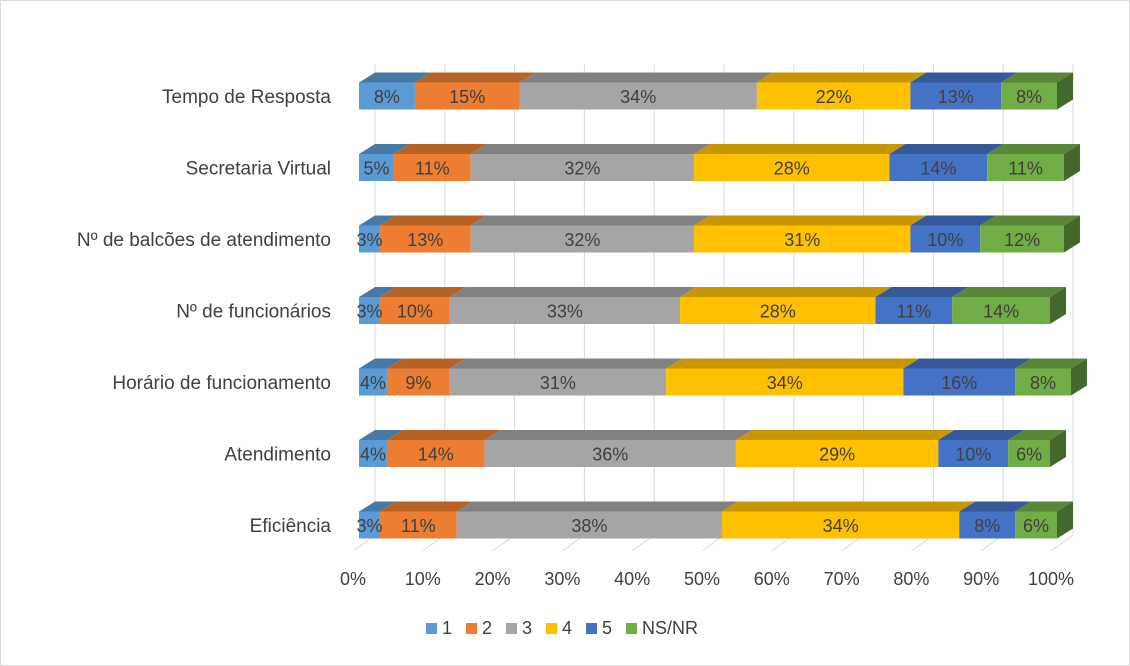  What do you see at coordinates (221, 383) in the screenshot?
I see `category-label: Horário de funcionamento` at bounding box center [221, 383].